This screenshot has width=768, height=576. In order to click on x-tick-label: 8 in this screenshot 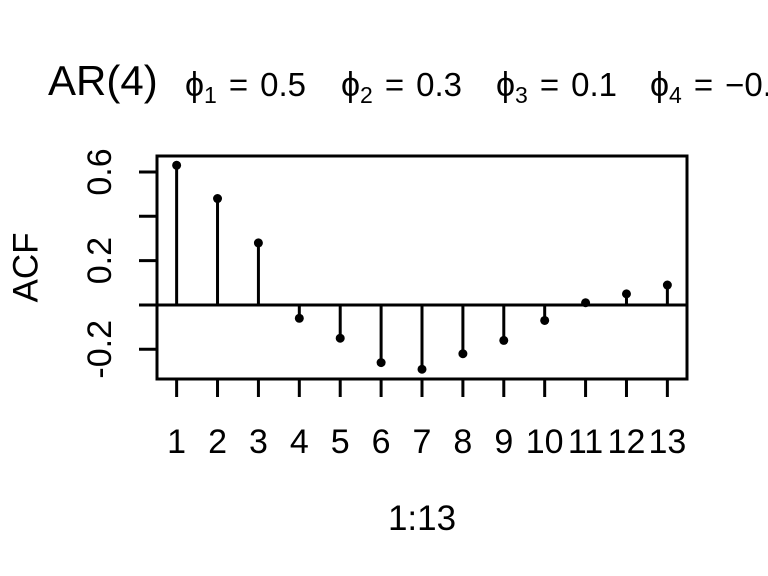, I will do `click(462, 442)`.